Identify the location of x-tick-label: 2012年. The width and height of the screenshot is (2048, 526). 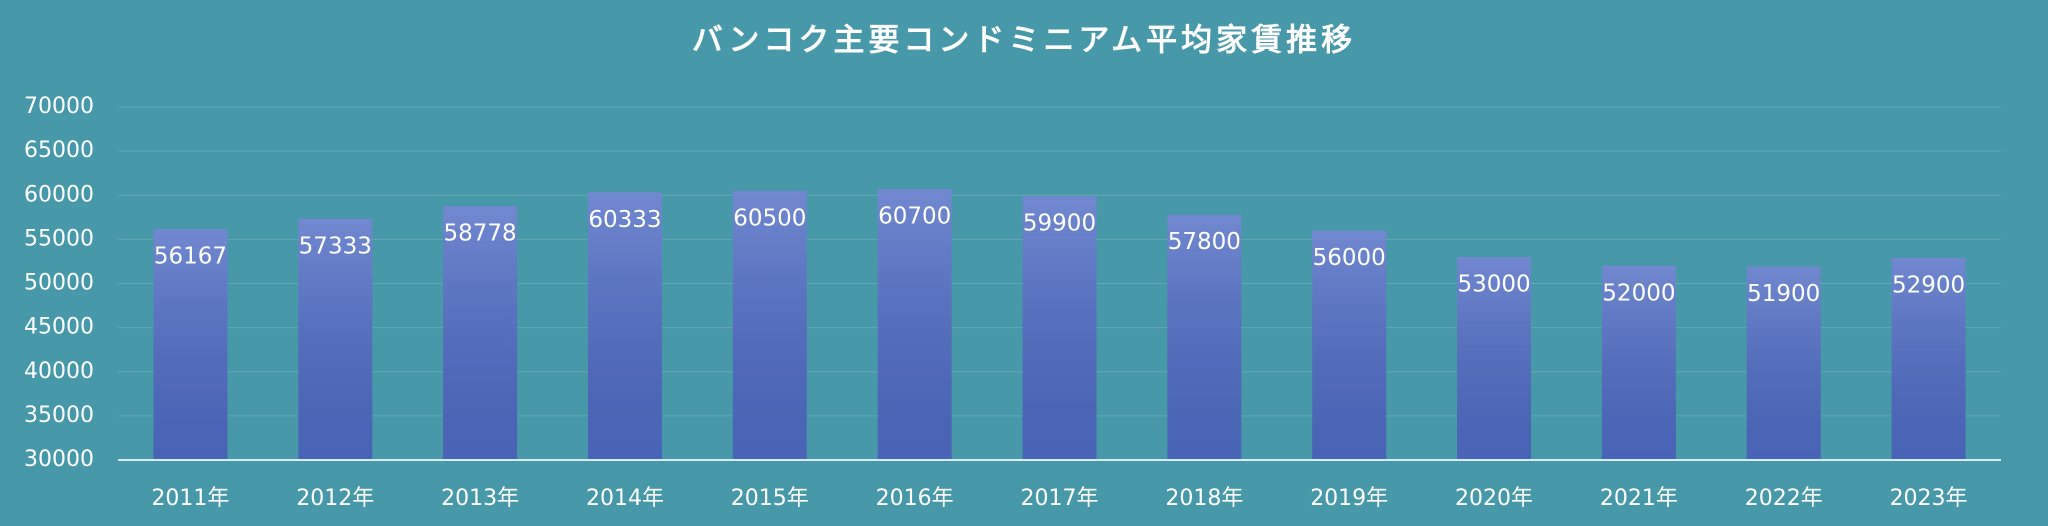
(335, 498).